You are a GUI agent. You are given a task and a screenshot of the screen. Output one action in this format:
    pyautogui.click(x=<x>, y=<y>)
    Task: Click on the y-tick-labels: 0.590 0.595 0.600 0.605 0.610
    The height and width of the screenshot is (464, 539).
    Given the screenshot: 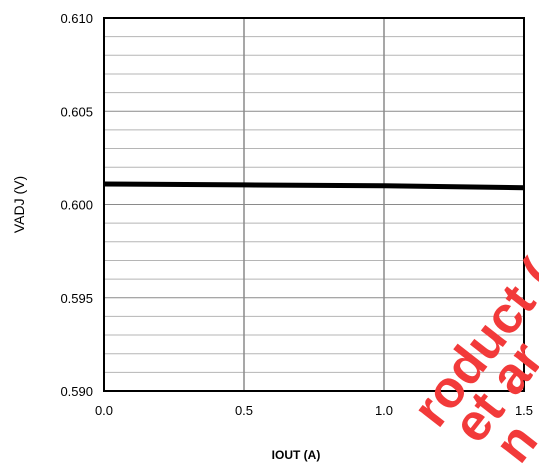 What is the action you would take?
    pyautogui.click(x=76, y=205)
    